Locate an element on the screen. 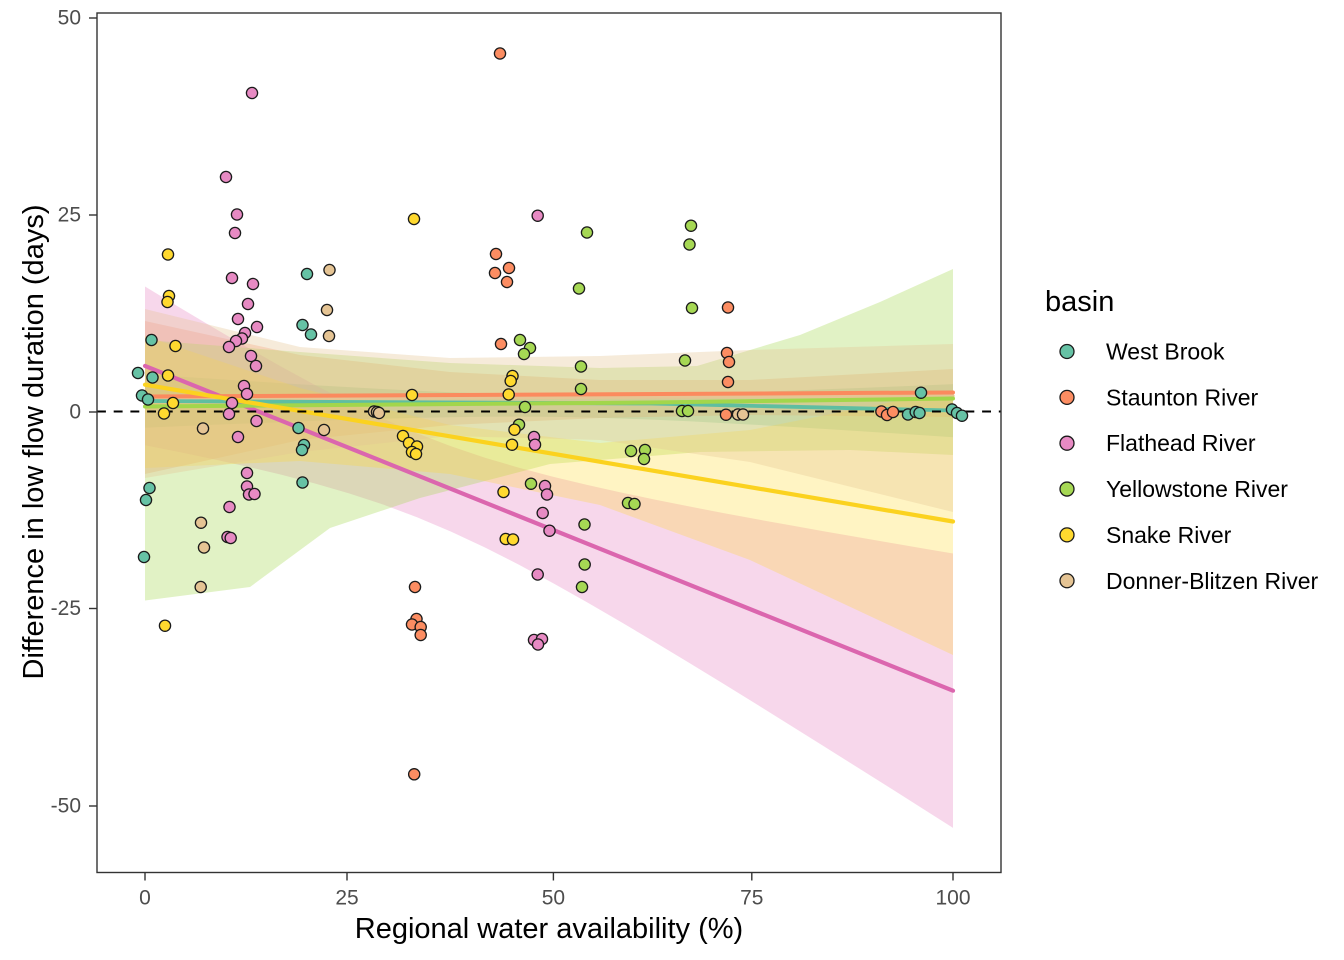  svg-text:Regional water availability (%: Regional water availability (%) is located at coordinates (549, 929).